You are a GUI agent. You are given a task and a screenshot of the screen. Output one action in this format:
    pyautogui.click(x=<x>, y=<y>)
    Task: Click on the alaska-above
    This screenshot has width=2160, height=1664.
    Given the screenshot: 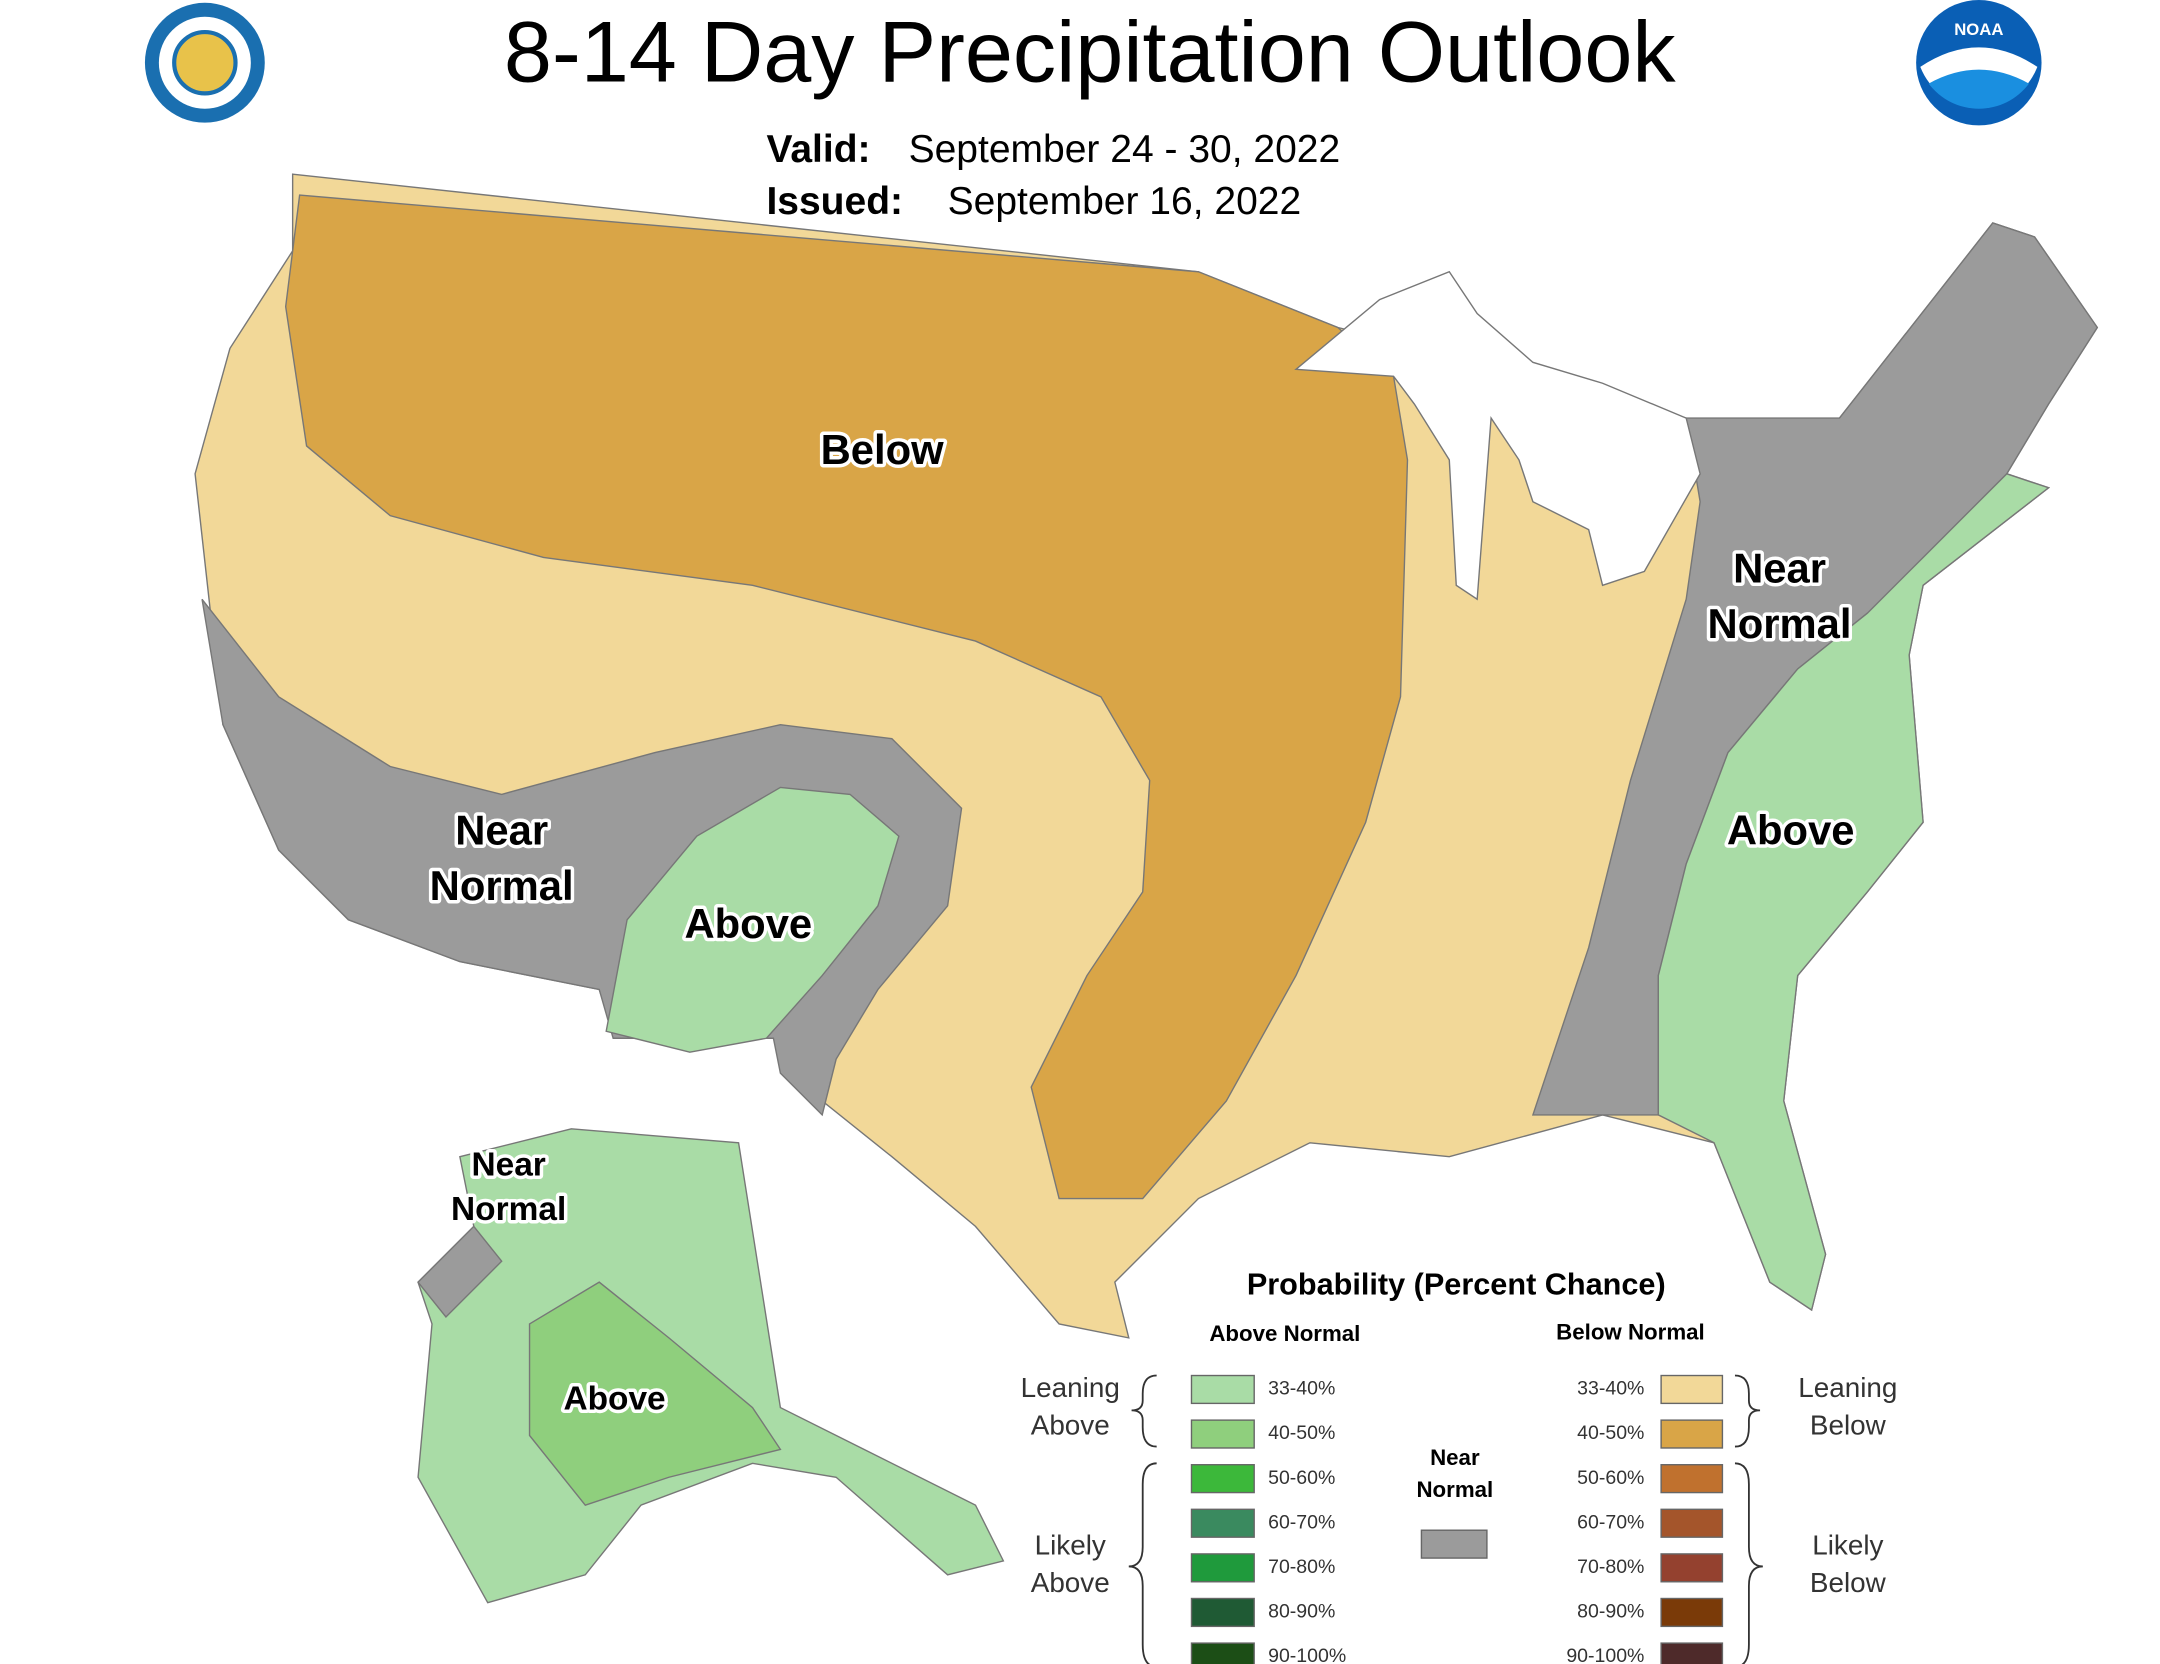 What is the action you would take?
    pyautogui.click(x=655, y=1393)
    